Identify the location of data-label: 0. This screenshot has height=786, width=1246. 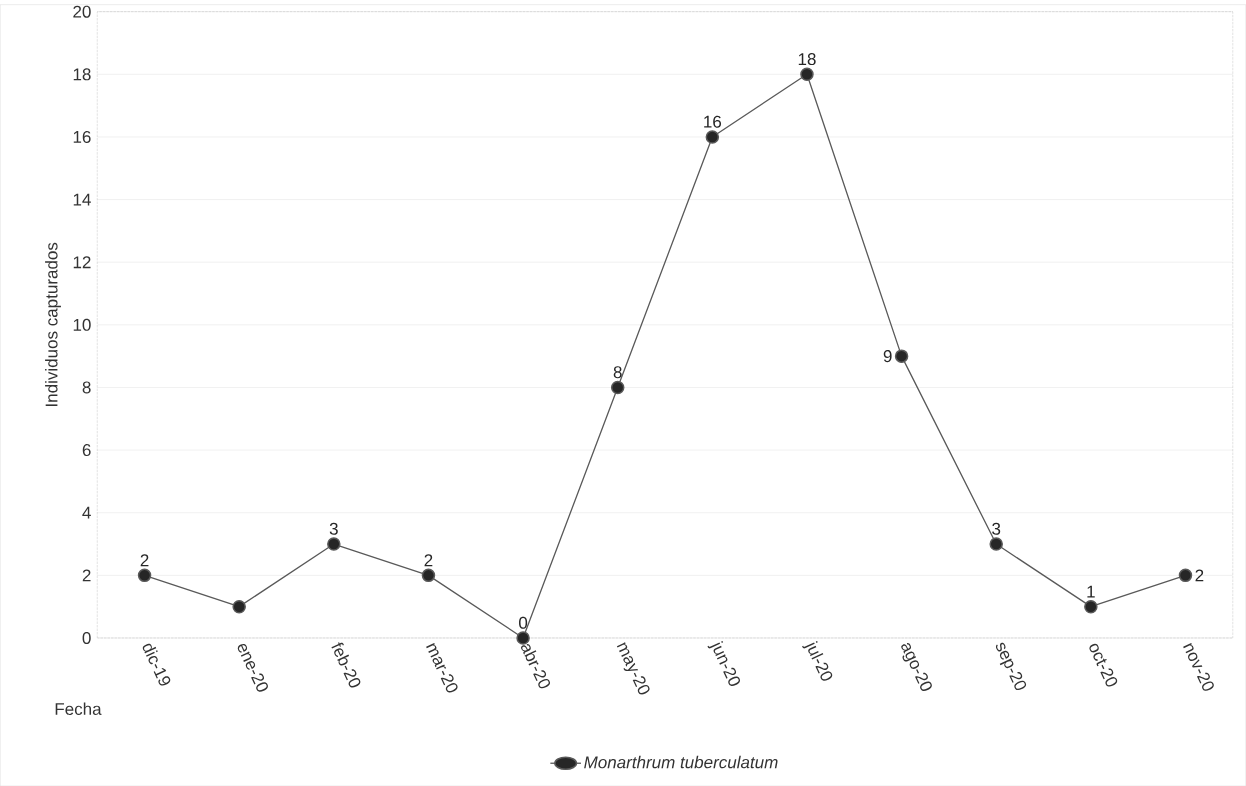
(523, 622).